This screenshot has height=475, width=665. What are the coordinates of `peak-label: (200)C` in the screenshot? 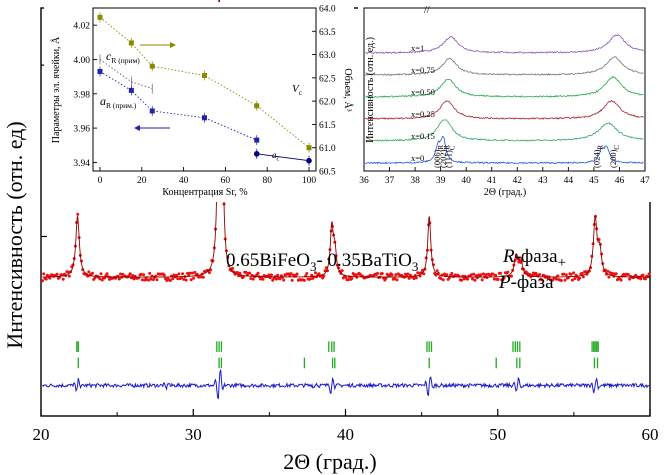 It's located at (614, 156).